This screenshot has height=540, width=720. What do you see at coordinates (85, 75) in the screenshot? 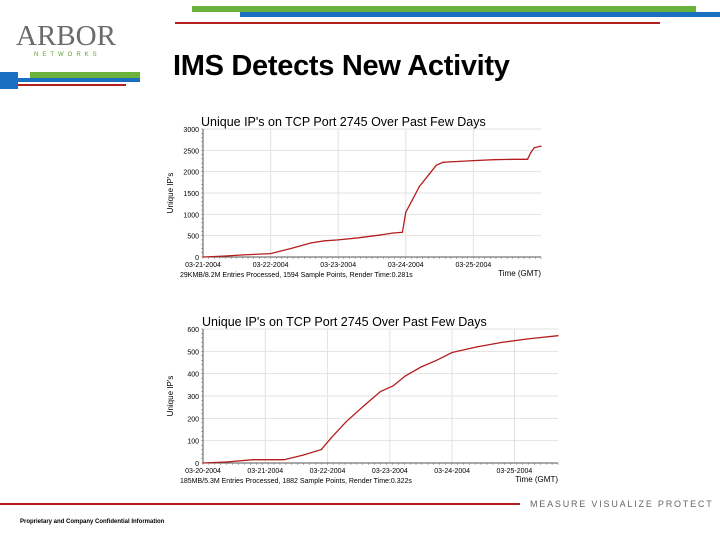
I see `left-green-bar` at bounding box center [85, 75].